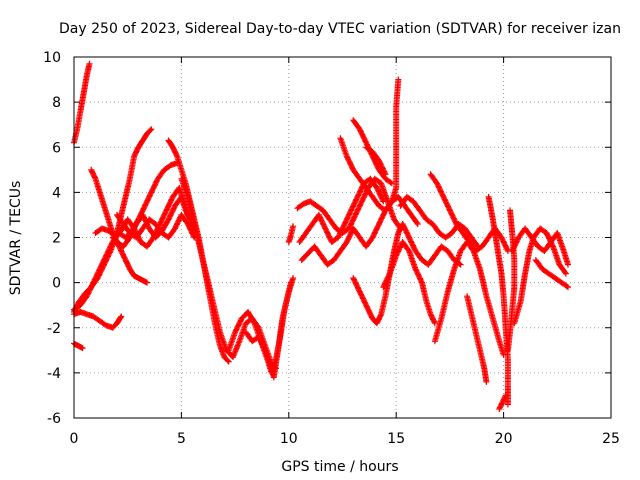 This screenshot has height=480, width=640. Describe the element at coordinates (56, 239) in the screenshot. I see `y-tick-label: 2` at that location.